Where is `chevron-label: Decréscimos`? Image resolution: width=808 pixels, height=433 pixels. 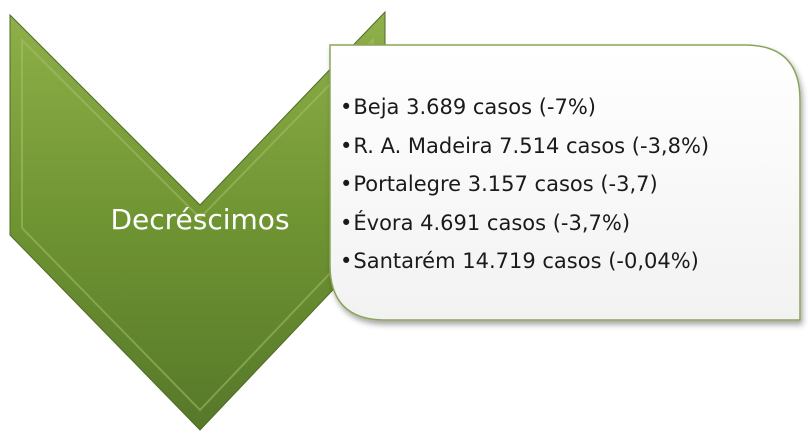 chevron-label: Decréscimos is located at coordinates (200, 219).